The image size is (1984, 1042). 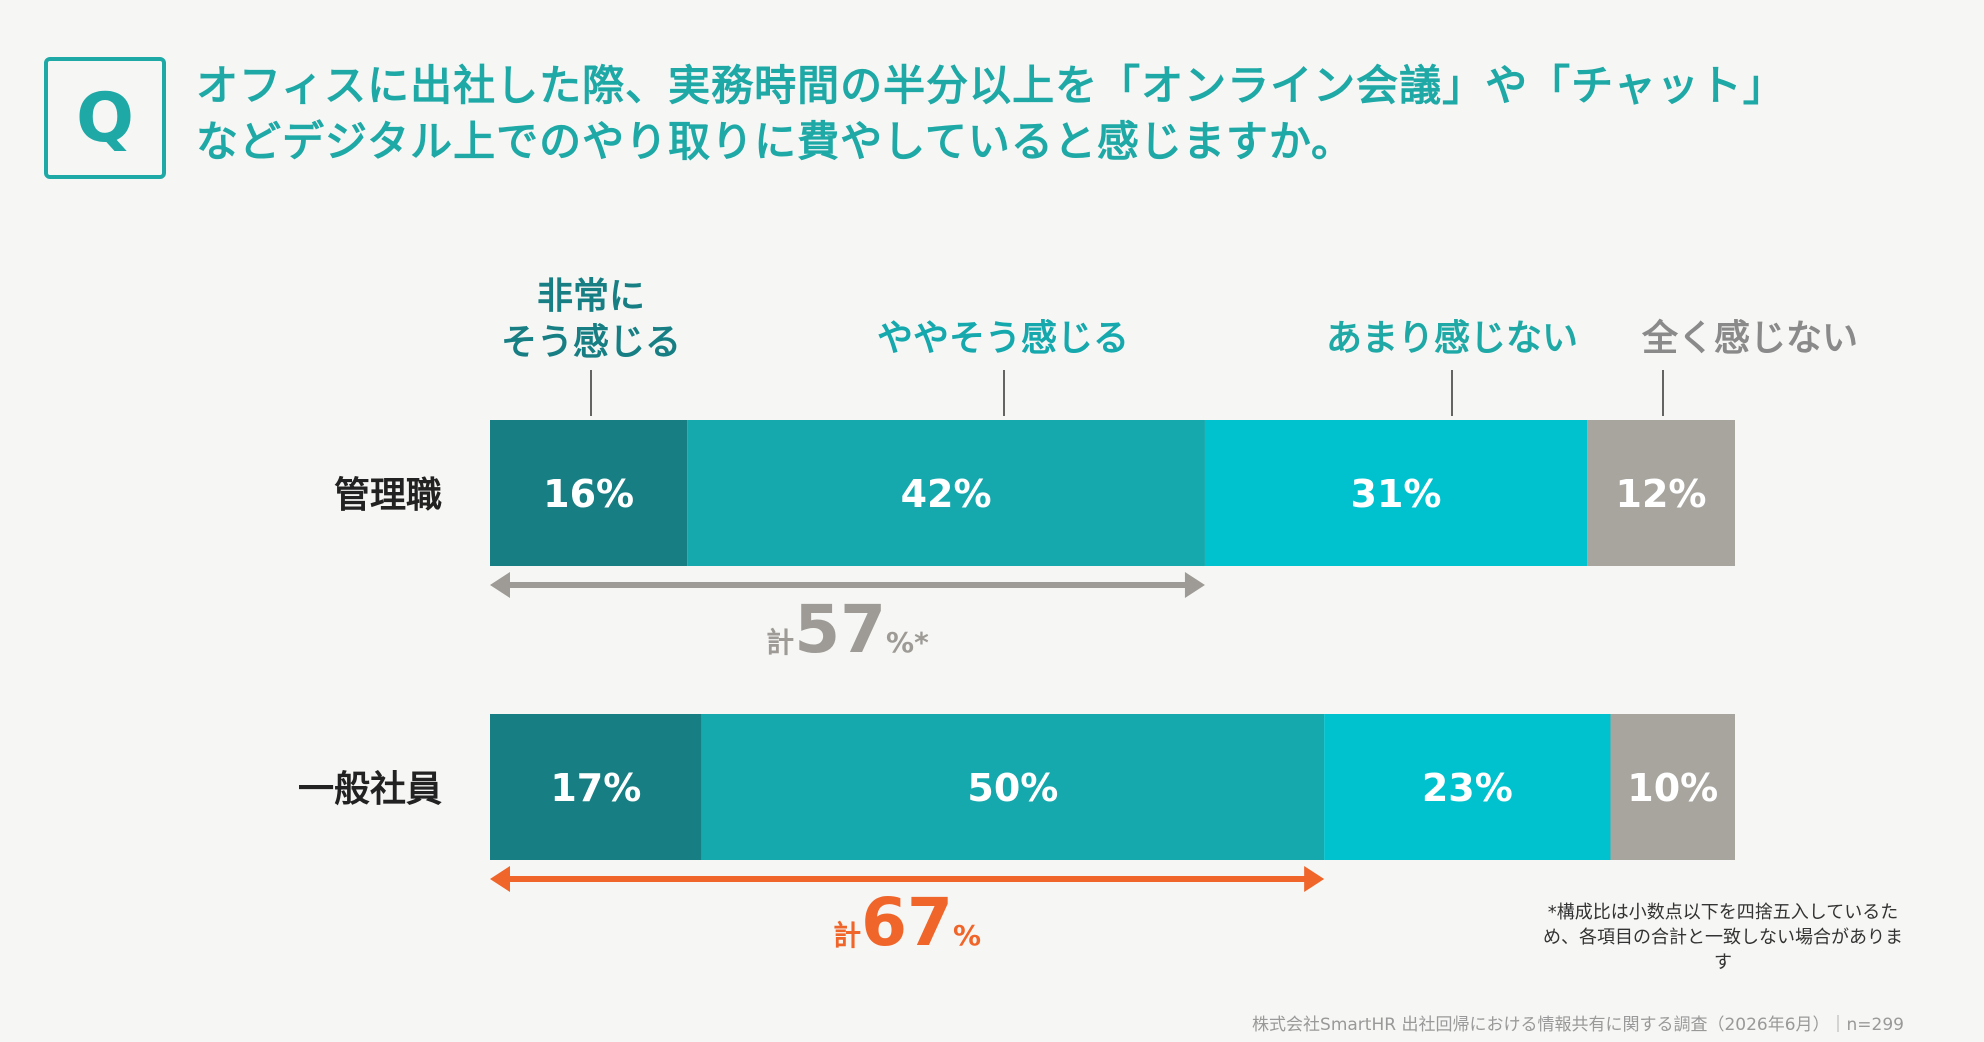 I want to click on data-label: 12%, so click(x=1661, y=494).